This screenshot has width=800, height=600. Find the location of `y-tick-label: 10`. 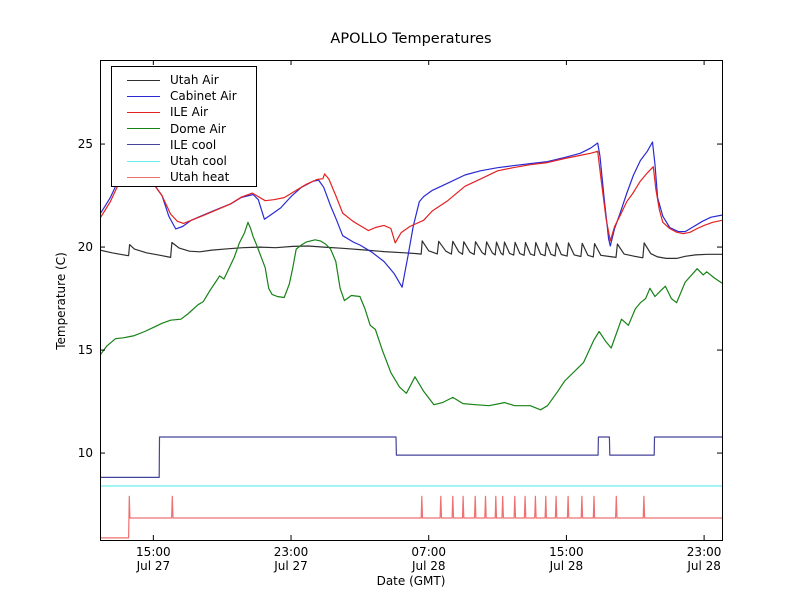

y-tick-label: 10 is located at coordinates (85, 453).